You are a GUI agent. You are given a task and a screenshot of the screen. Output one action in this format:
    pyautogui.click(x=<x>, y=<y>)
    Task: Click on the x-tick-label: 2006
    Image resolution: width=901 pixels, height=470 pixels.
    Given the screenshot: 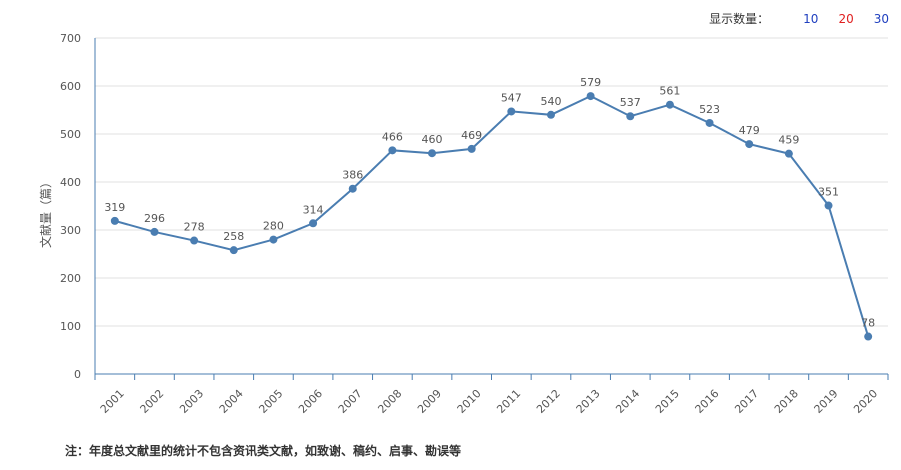 What is the action you would take?
    pyautogui.click(x=310, y=401)
    